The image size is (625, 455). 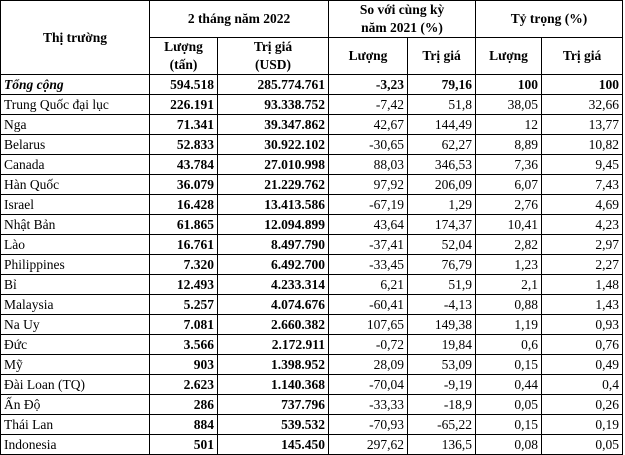 I want to click on share-header: Tỷ trọng (%), so click(x=549, y=19).